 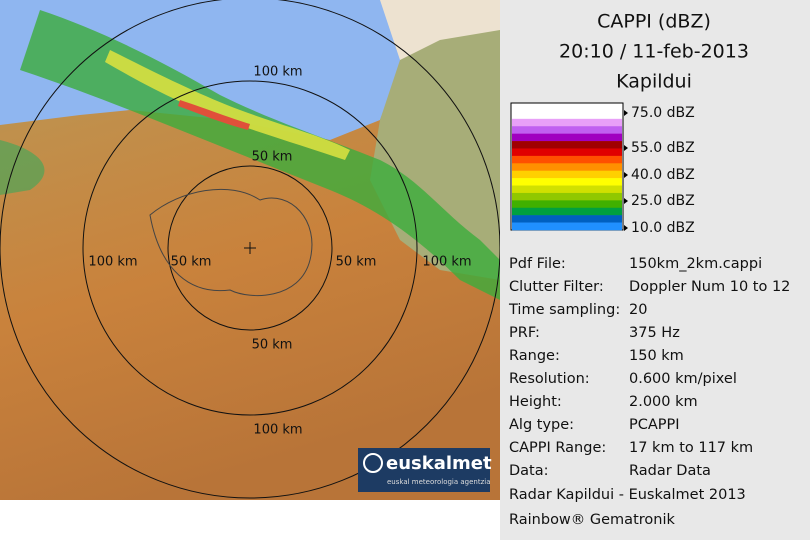 I want to click on logo: euskalmet euskal meteorologia agentzia, so click(x=425, y=470).